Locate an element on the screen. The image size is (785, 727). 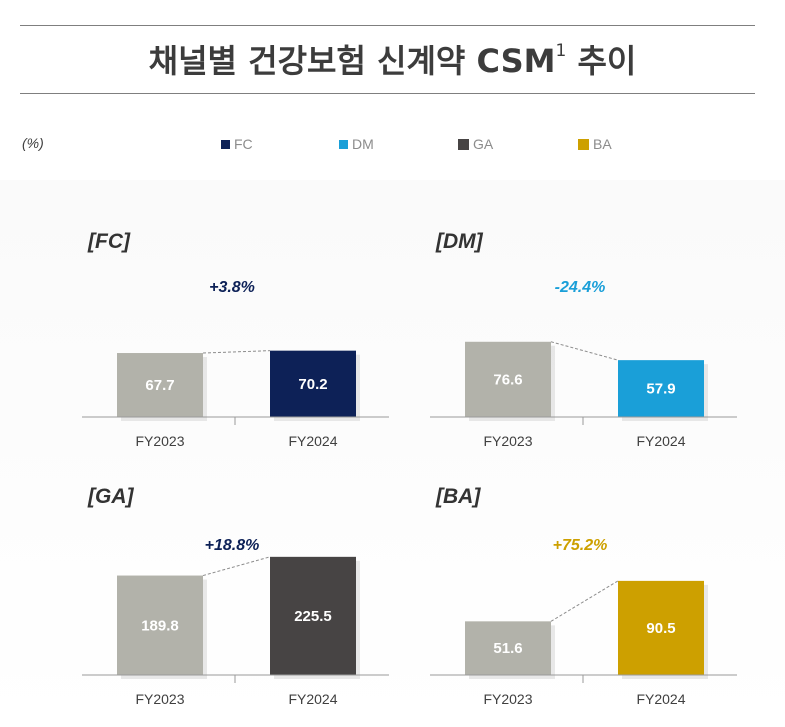
legend-swatch-dm is located at coordinates (343, 144).